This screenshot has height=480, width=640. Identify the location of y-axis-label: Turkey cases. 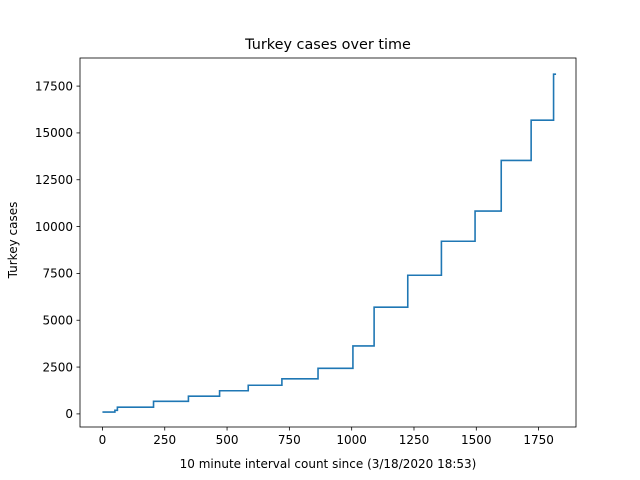
(13, 241).